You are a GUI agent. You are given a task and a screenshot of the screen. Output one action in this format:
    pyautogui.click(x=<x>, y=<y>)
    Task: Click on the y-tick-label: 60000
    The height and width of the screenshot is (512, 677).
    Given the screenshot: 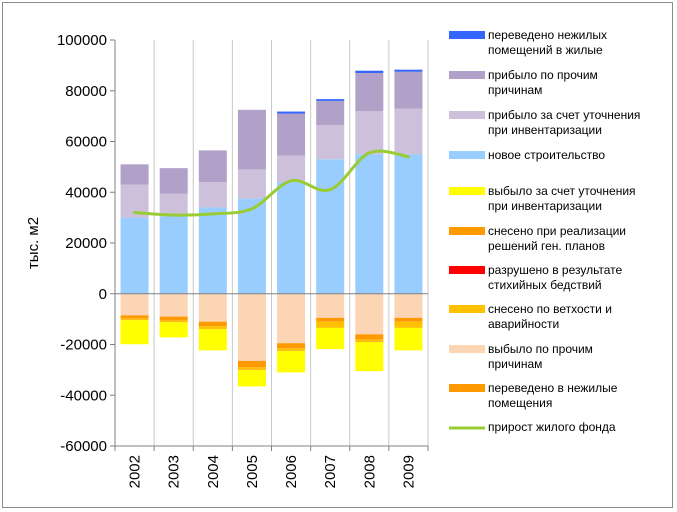 What is the action you would take?
    pyautogui.click(x=86, y=142)
    